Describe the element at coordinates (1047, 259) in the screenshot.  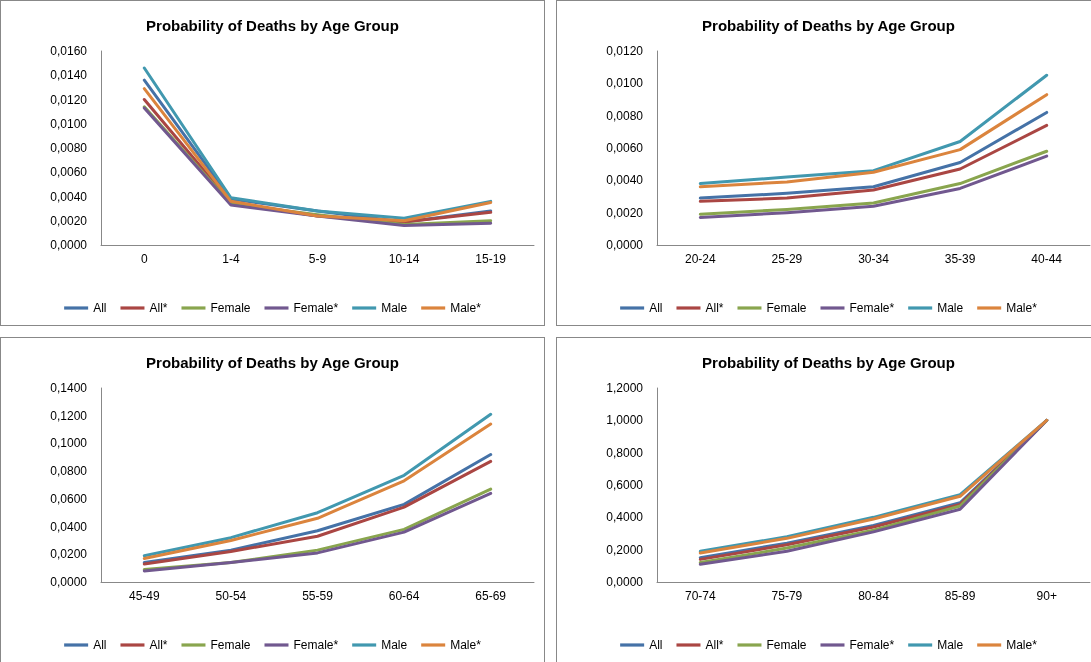
I see `x-tick-label: 40-44` at that location.